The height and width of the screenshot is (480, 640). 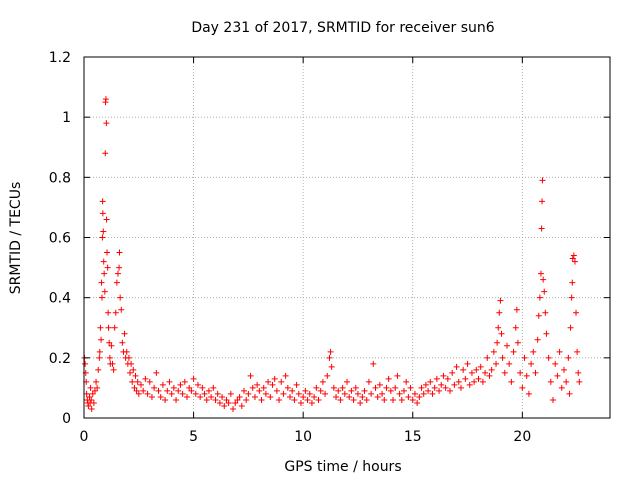 I want to click on x-axis-label: GPS time / hours, so click(x=342, y=467).